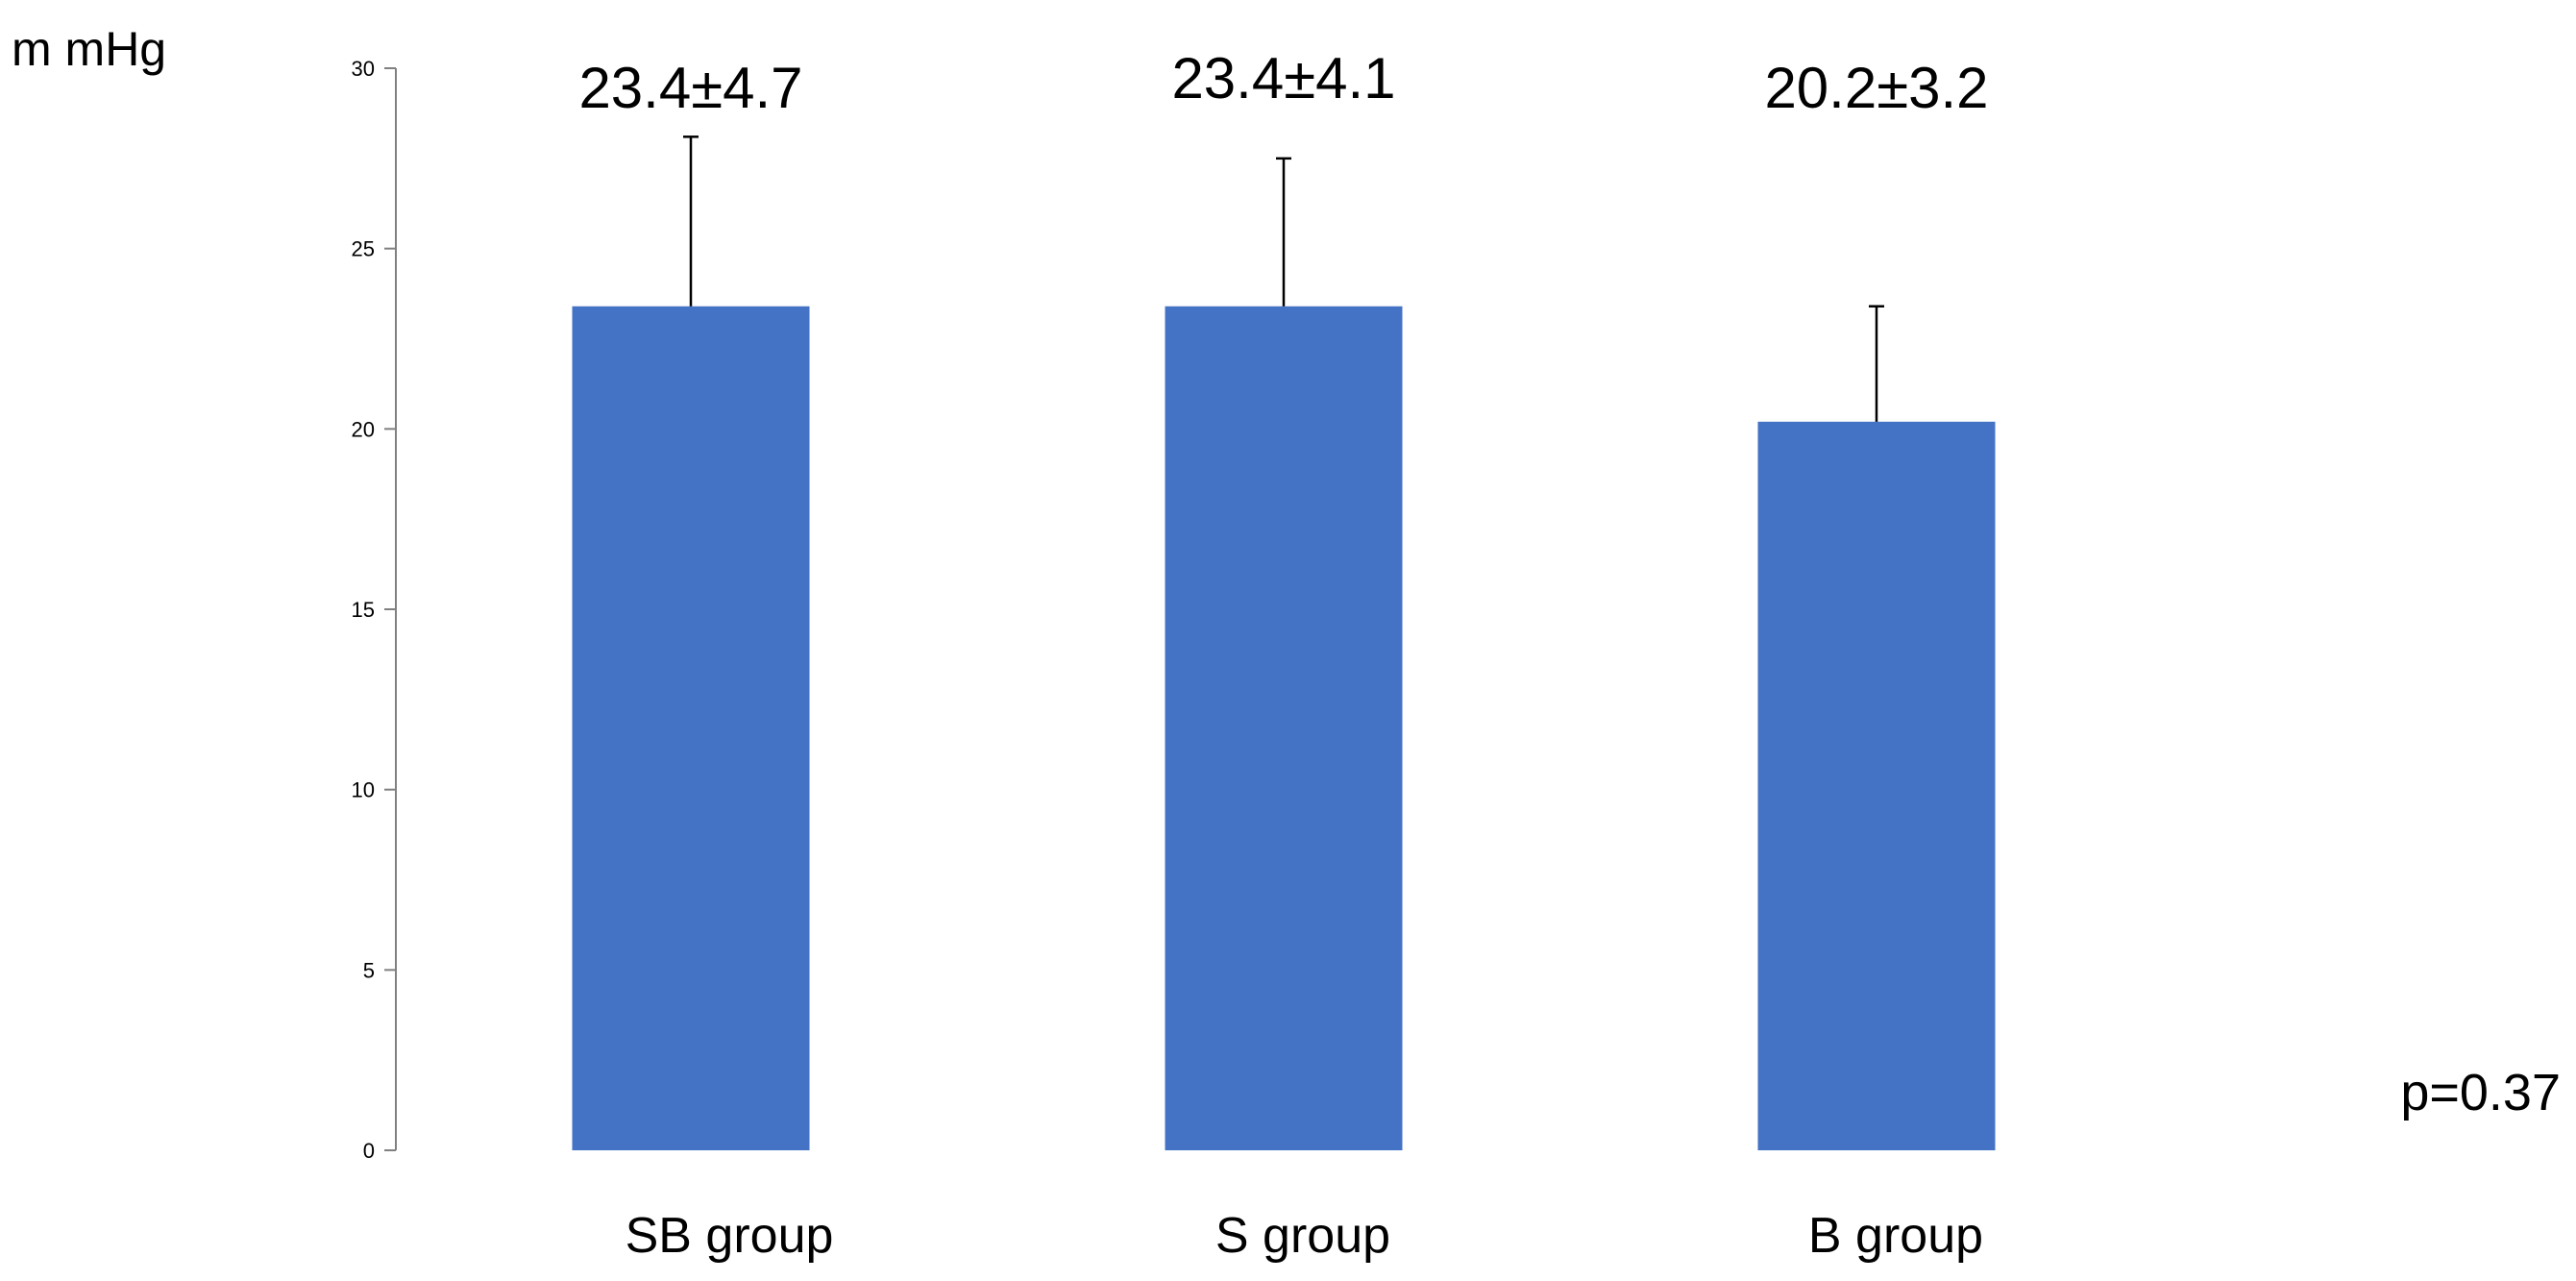 This screenshot has width=2576, height=1281. Describe the element at coordinates (1283, 78) in the screenshot. I see `data-label-2: 23.4±4.1` at that location.